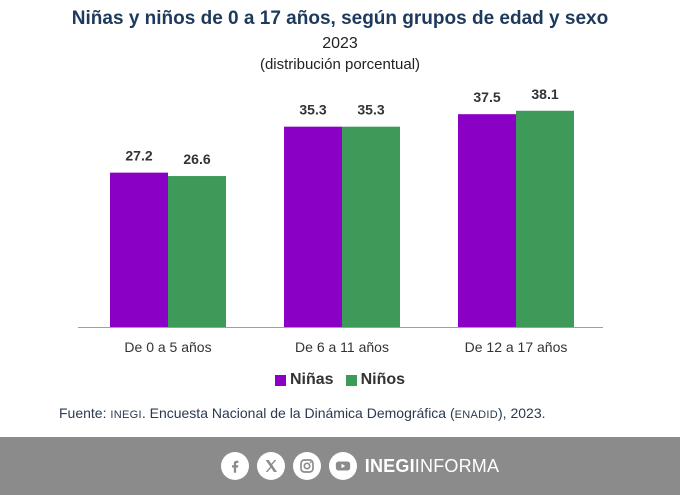 The height and width of the screenshot is (495, 680). I want to click on data-label: 26.6, so click(196, 159).